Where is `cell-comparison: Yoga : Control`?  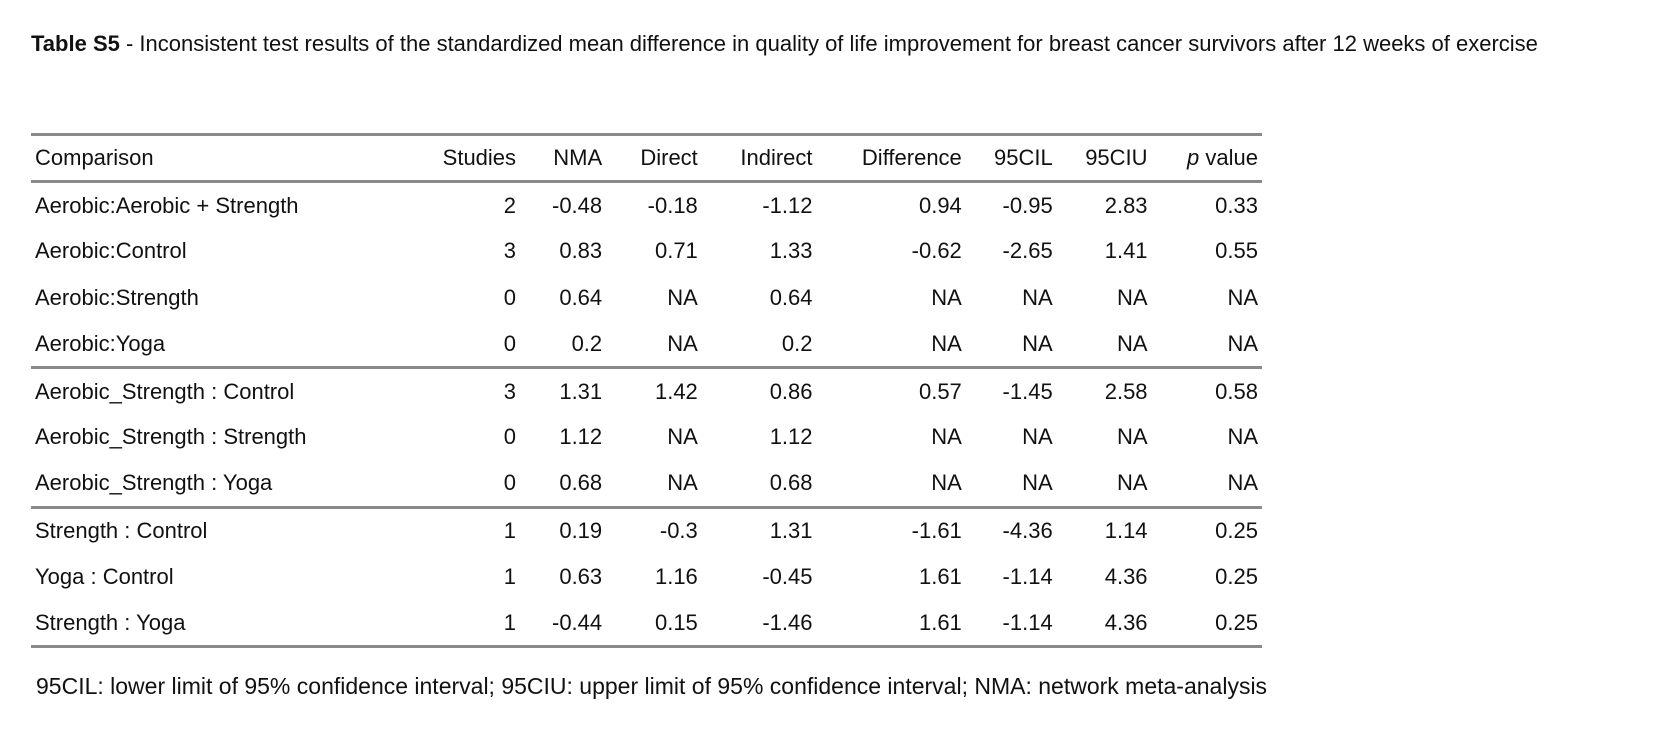
cell-comparison: Yoga : Control is located at coordinates (104, 576).